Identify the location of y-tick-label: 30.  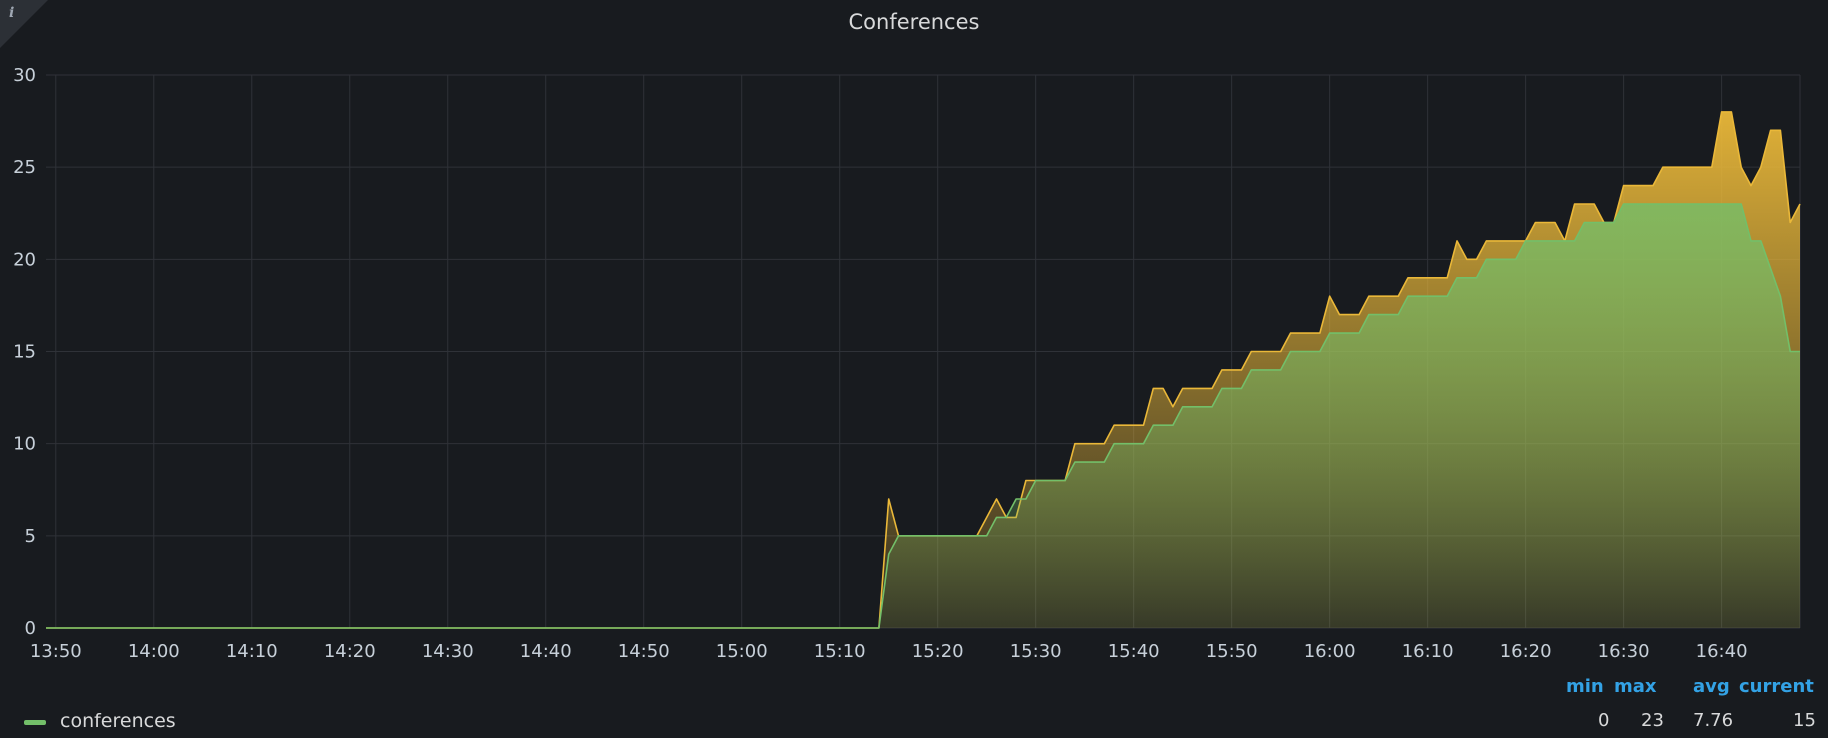
(24, 75).